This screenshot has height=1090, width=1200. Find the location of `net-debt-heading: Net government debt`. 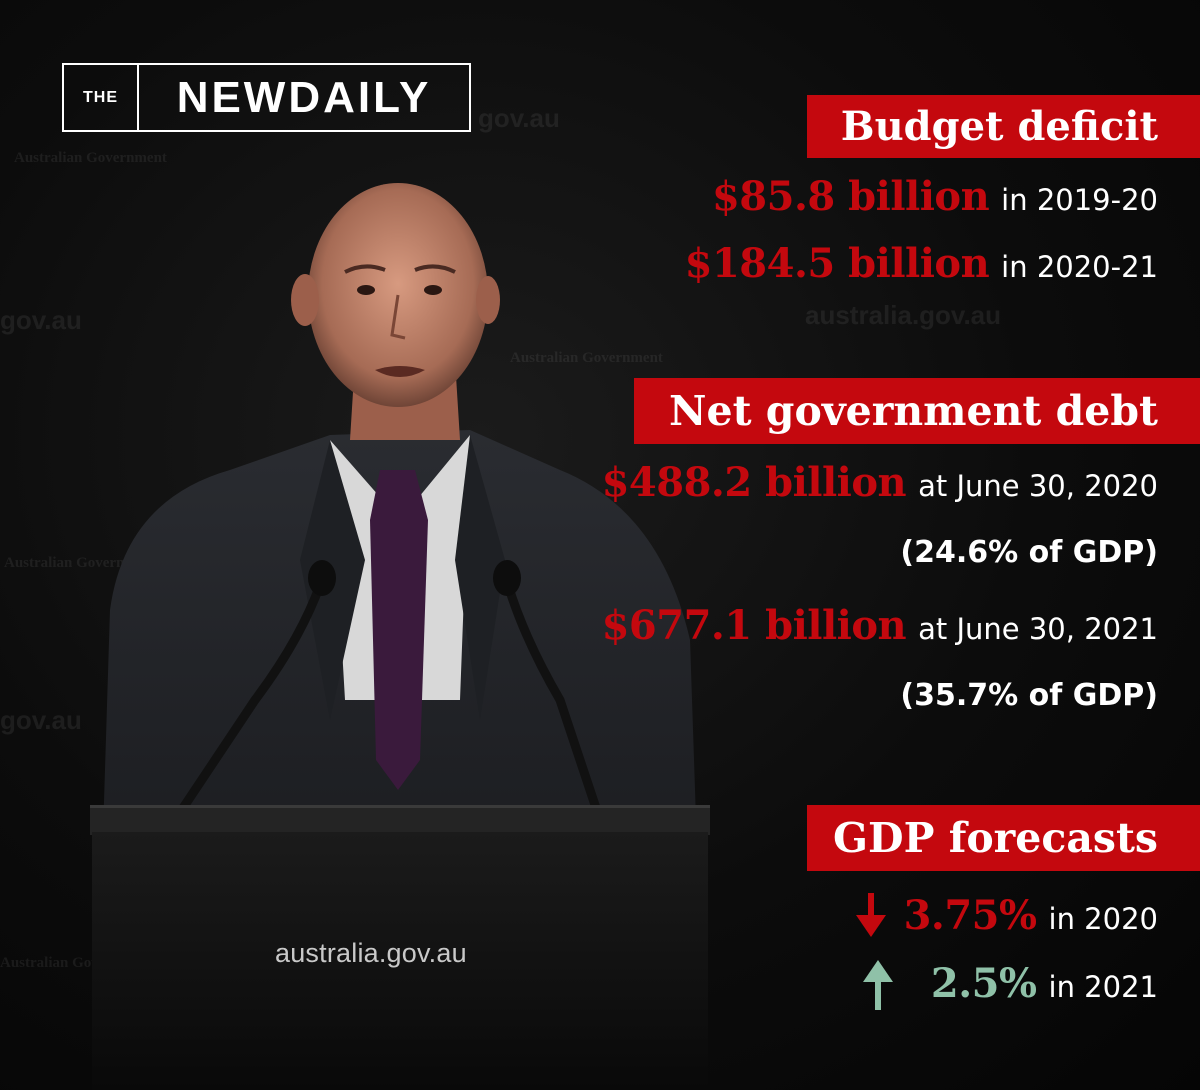

net-debt-heading: Net government debt is located at coordinates (917, 411).